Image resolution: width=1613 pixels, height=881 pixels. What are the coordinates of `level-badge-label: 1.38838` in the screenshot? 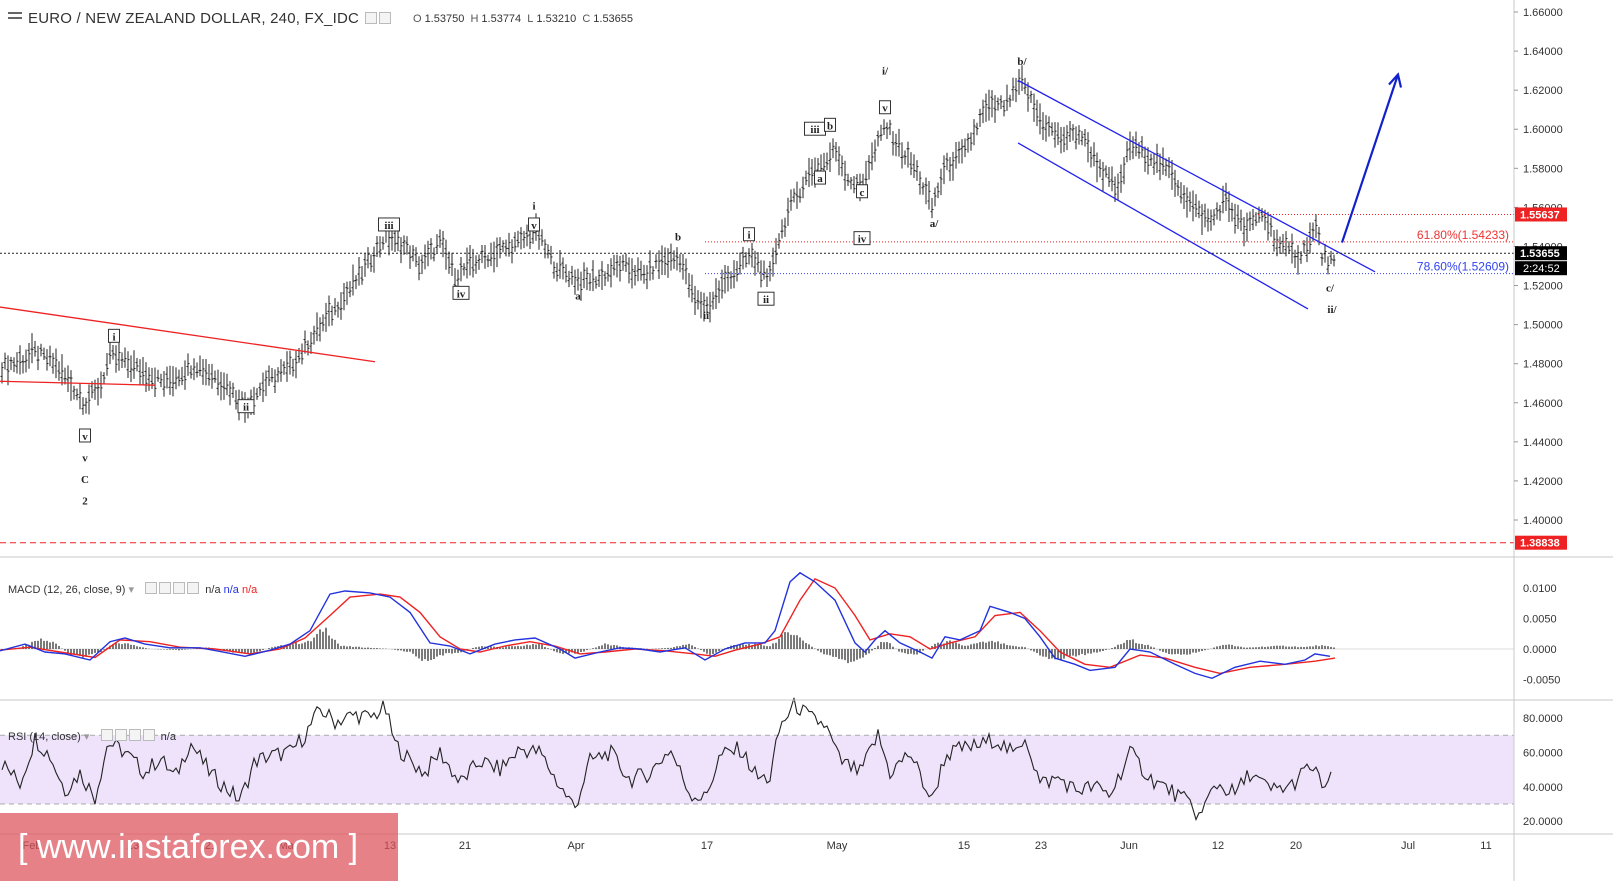 It's located at (1540, 544).